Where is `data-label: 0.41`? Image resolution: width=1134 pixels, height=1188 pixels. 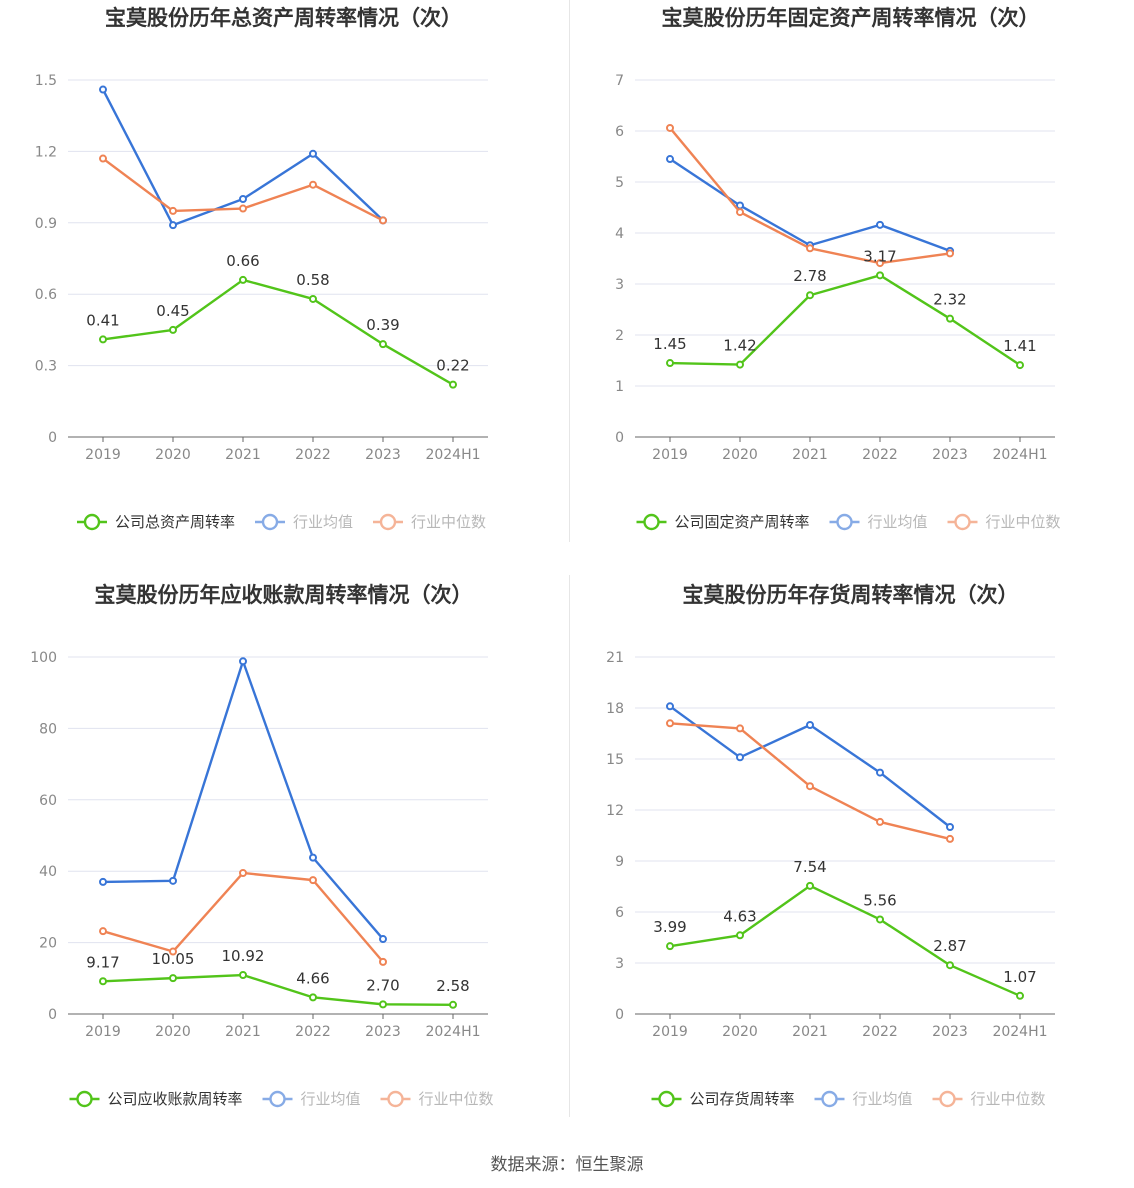
data-label: 0.41 is located at coordinates (102, 320).